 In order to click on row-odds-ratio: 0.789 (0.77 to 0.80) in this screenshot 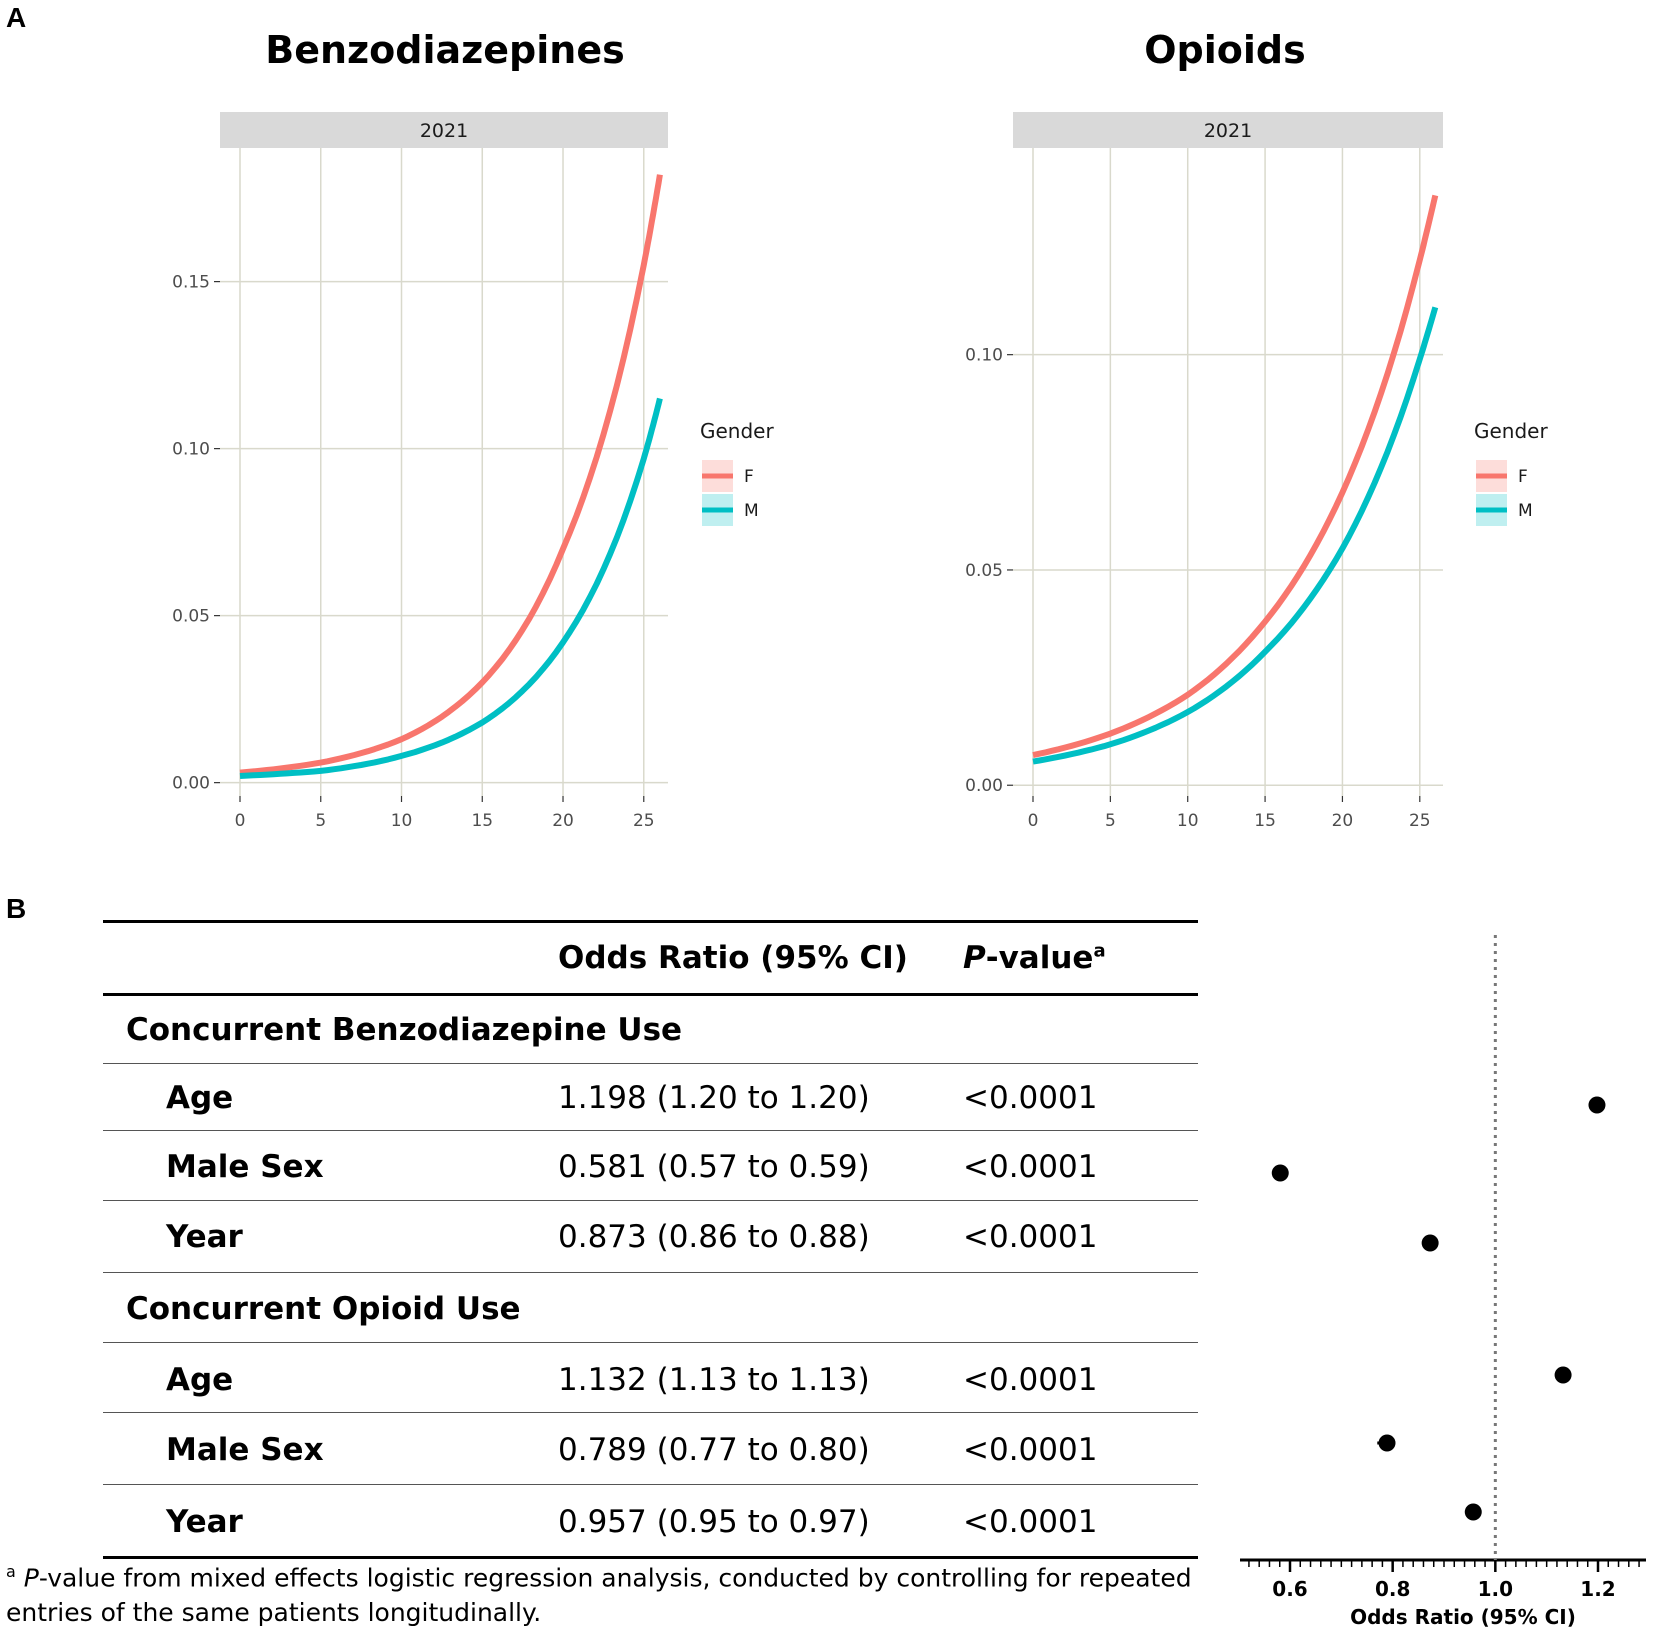, I will do `click(714, 1450)`.